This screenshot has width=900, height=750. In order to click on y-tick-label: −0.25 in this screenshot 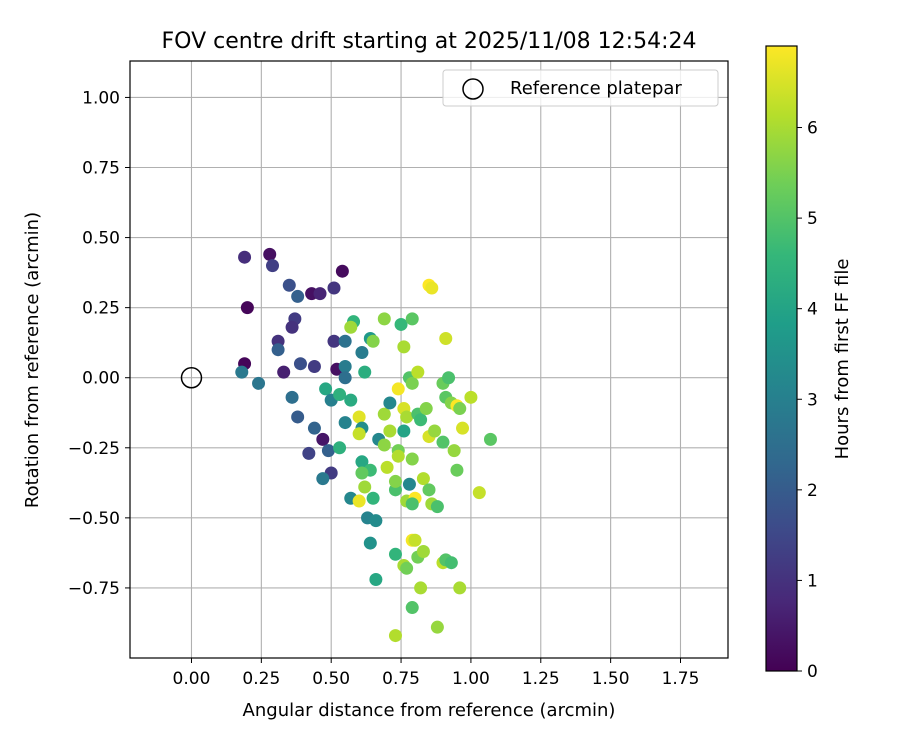, I will do `click(94, 449)`.